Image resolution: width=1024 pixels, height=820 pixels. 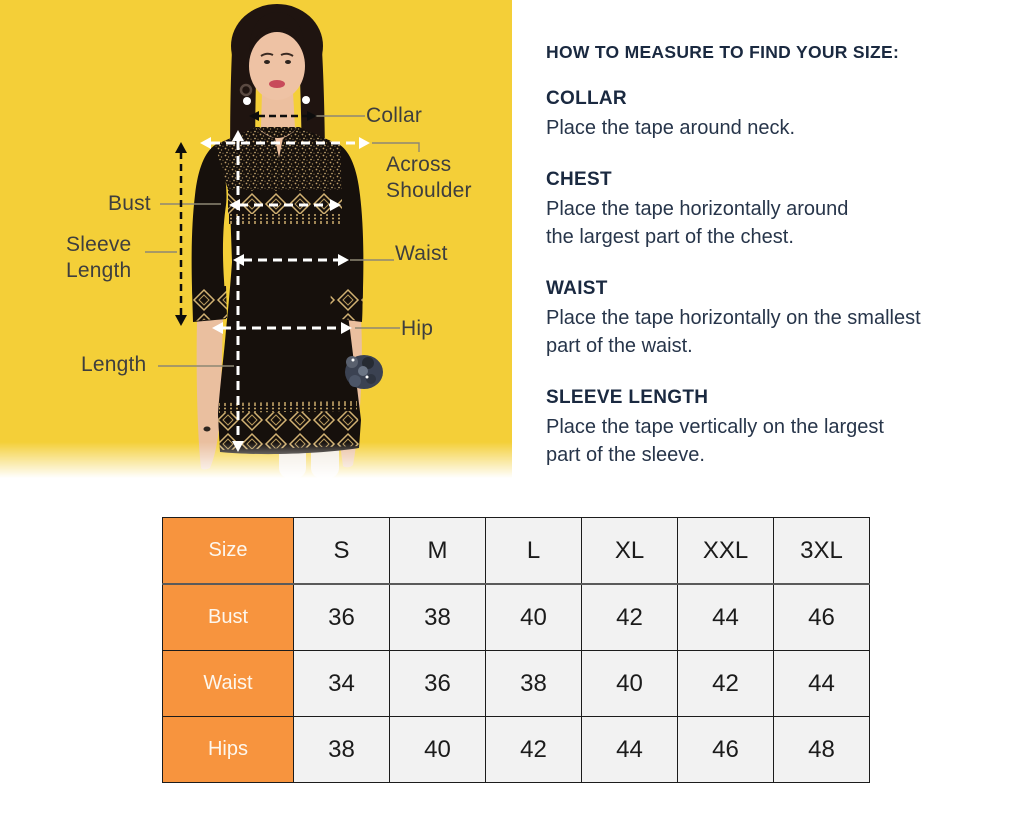 What do you see at coordinates (821, 551) in the screenshot?
I see `size-option-3xl: 3XL` at bounding box center [821, 551].